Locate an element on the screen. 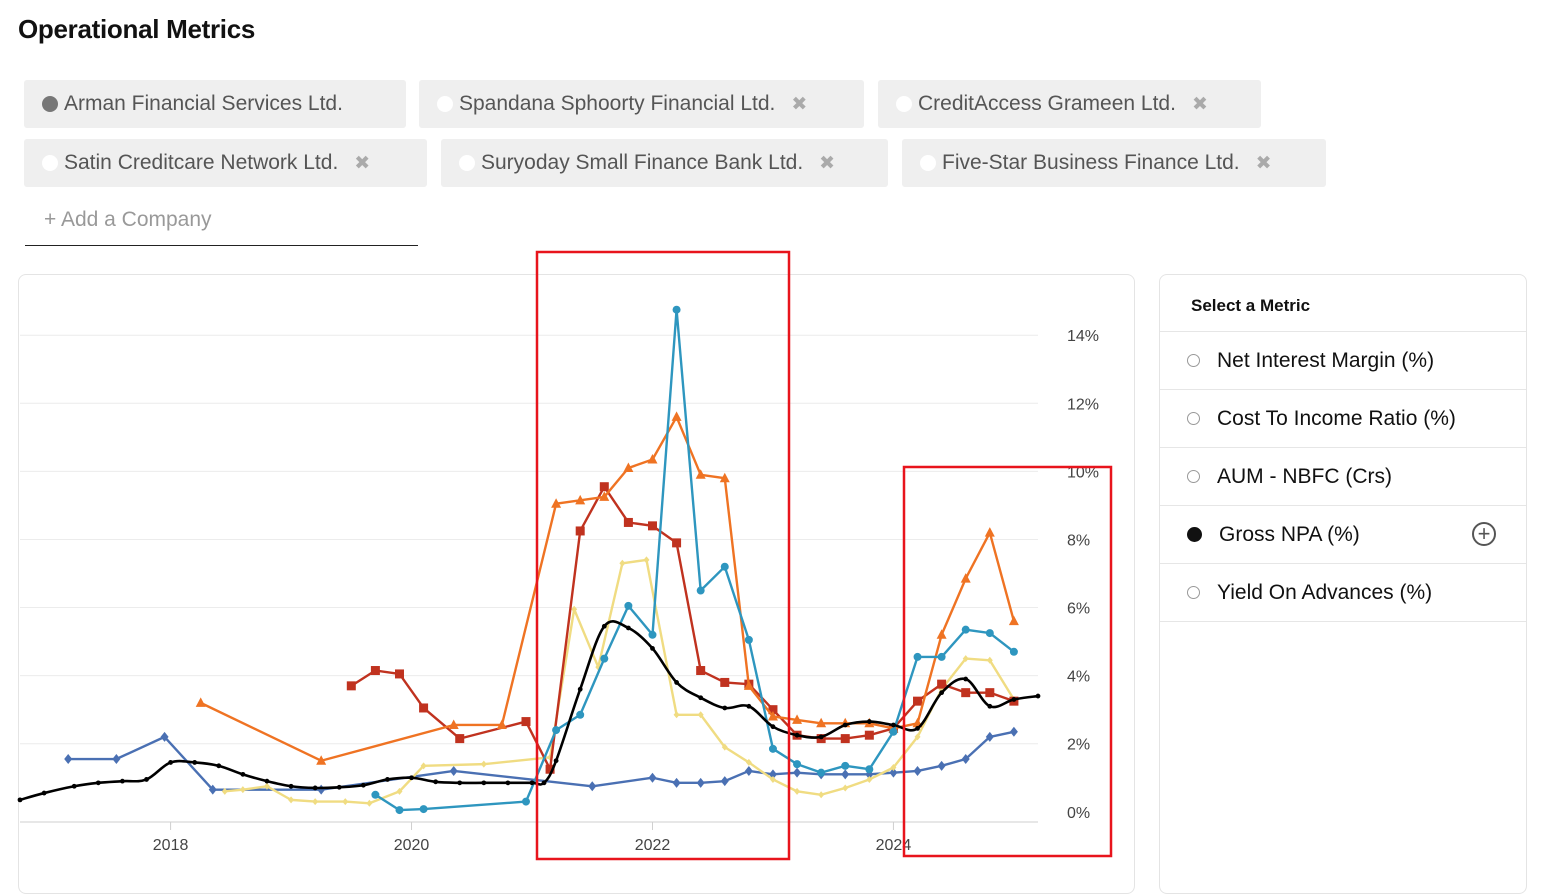 Image resolution: width=1543 pixels, height=894 pixels. company-chip-label: Spandana Sphoorty Financial Ltd. is located at coordinates (617, 103).